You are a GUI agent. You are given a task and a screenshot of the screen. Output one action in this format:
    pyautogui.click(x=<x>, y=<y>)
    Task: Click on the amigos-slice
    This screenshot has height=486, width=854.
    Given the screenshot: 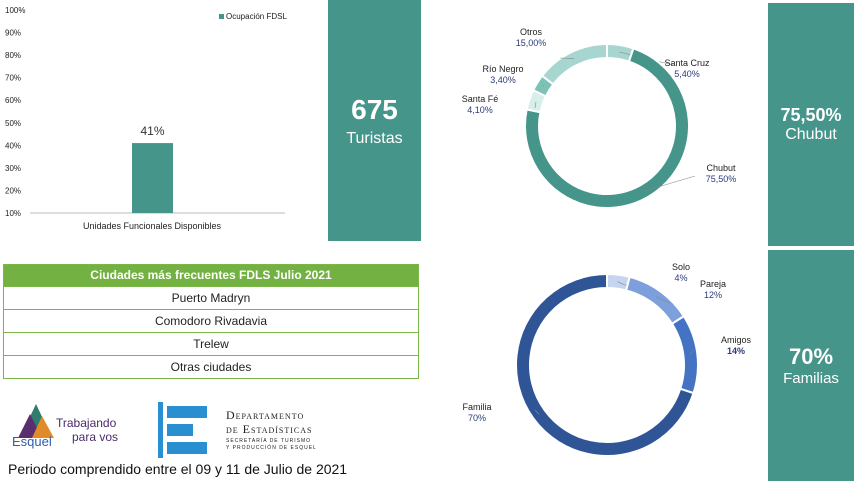 What is the action you would take?
    pyautogui.click(x=685, y=354)
    